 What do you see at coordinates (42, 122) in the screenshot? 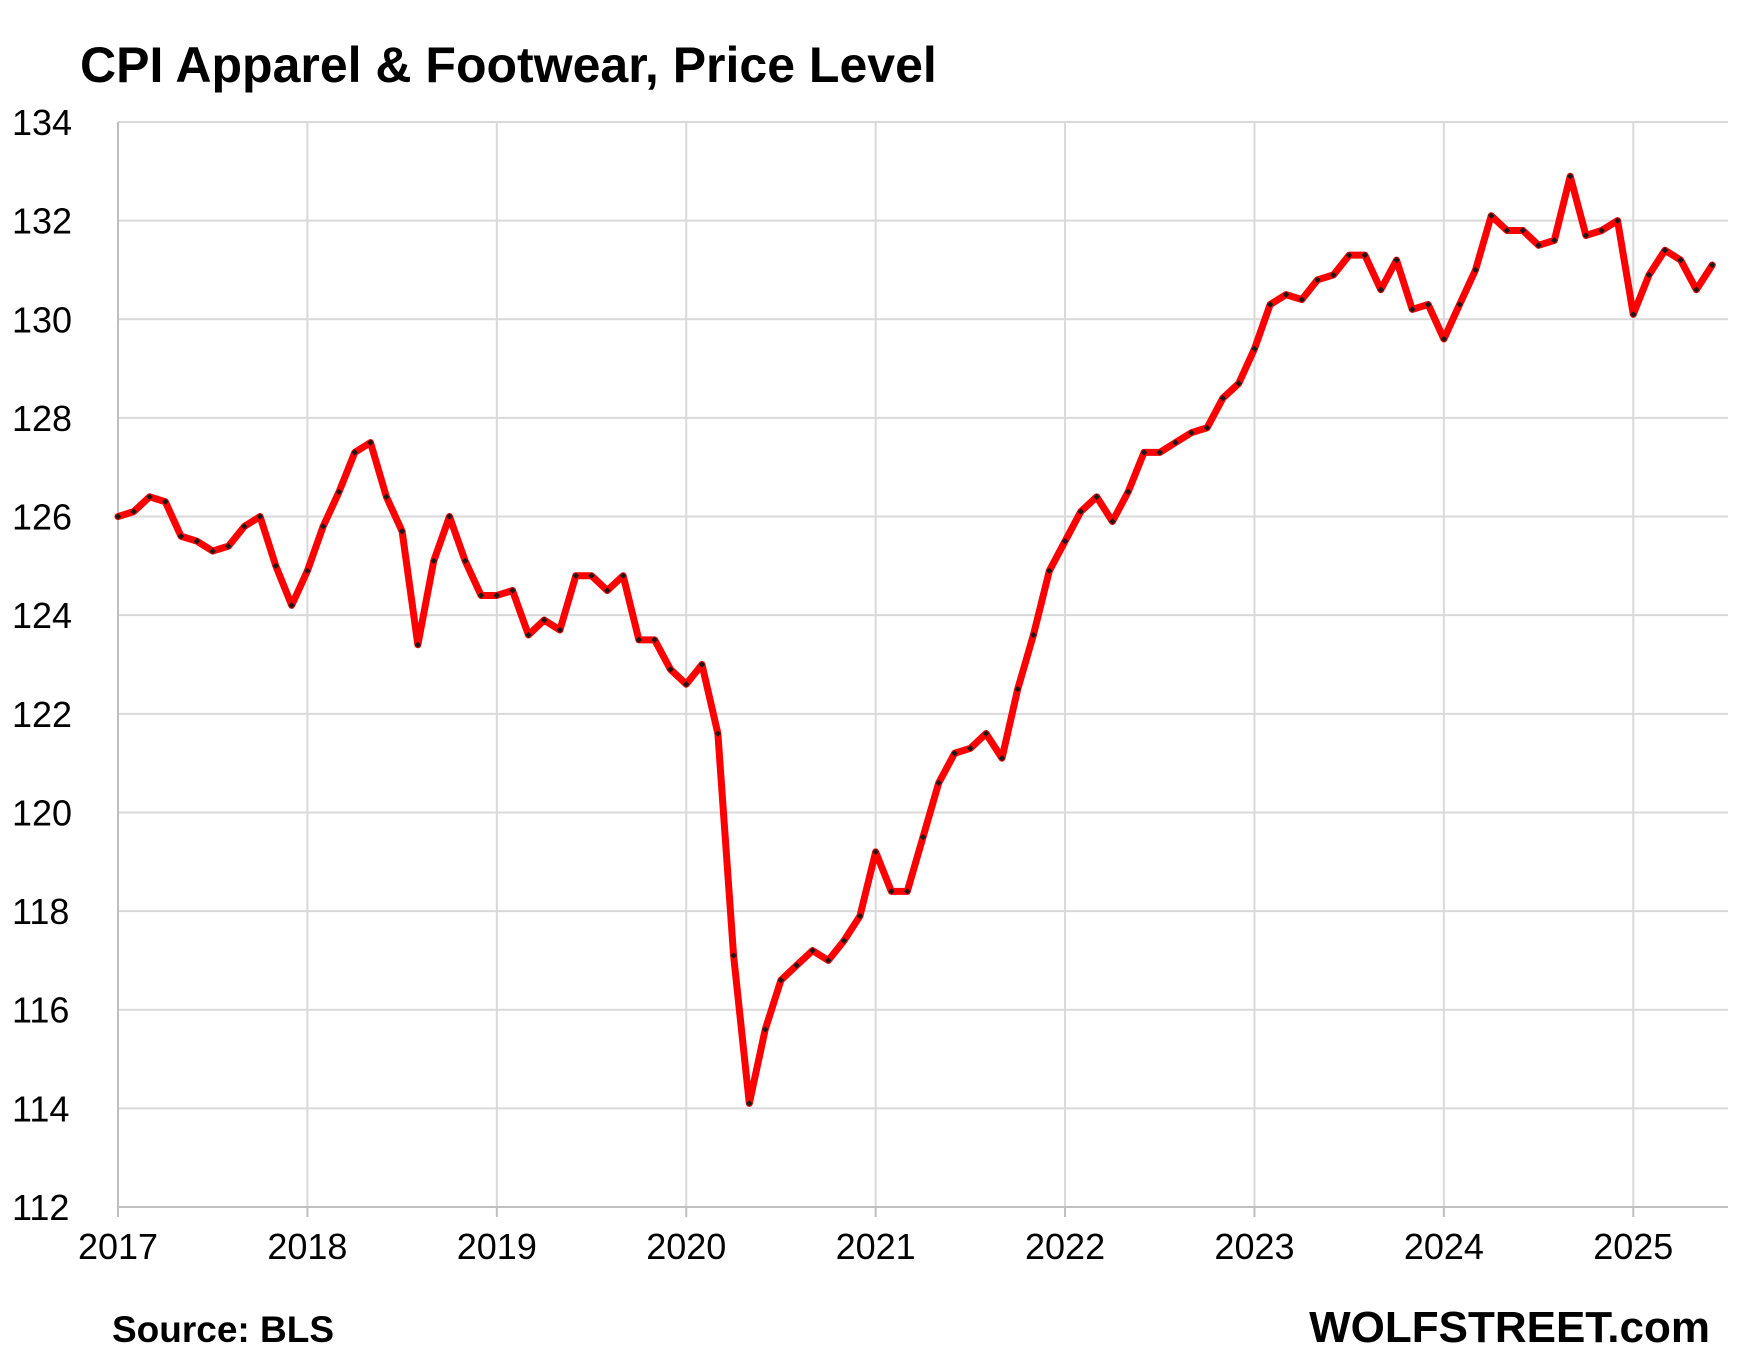
I see `y-tick-label: 134` at bounding box center [42, 122].